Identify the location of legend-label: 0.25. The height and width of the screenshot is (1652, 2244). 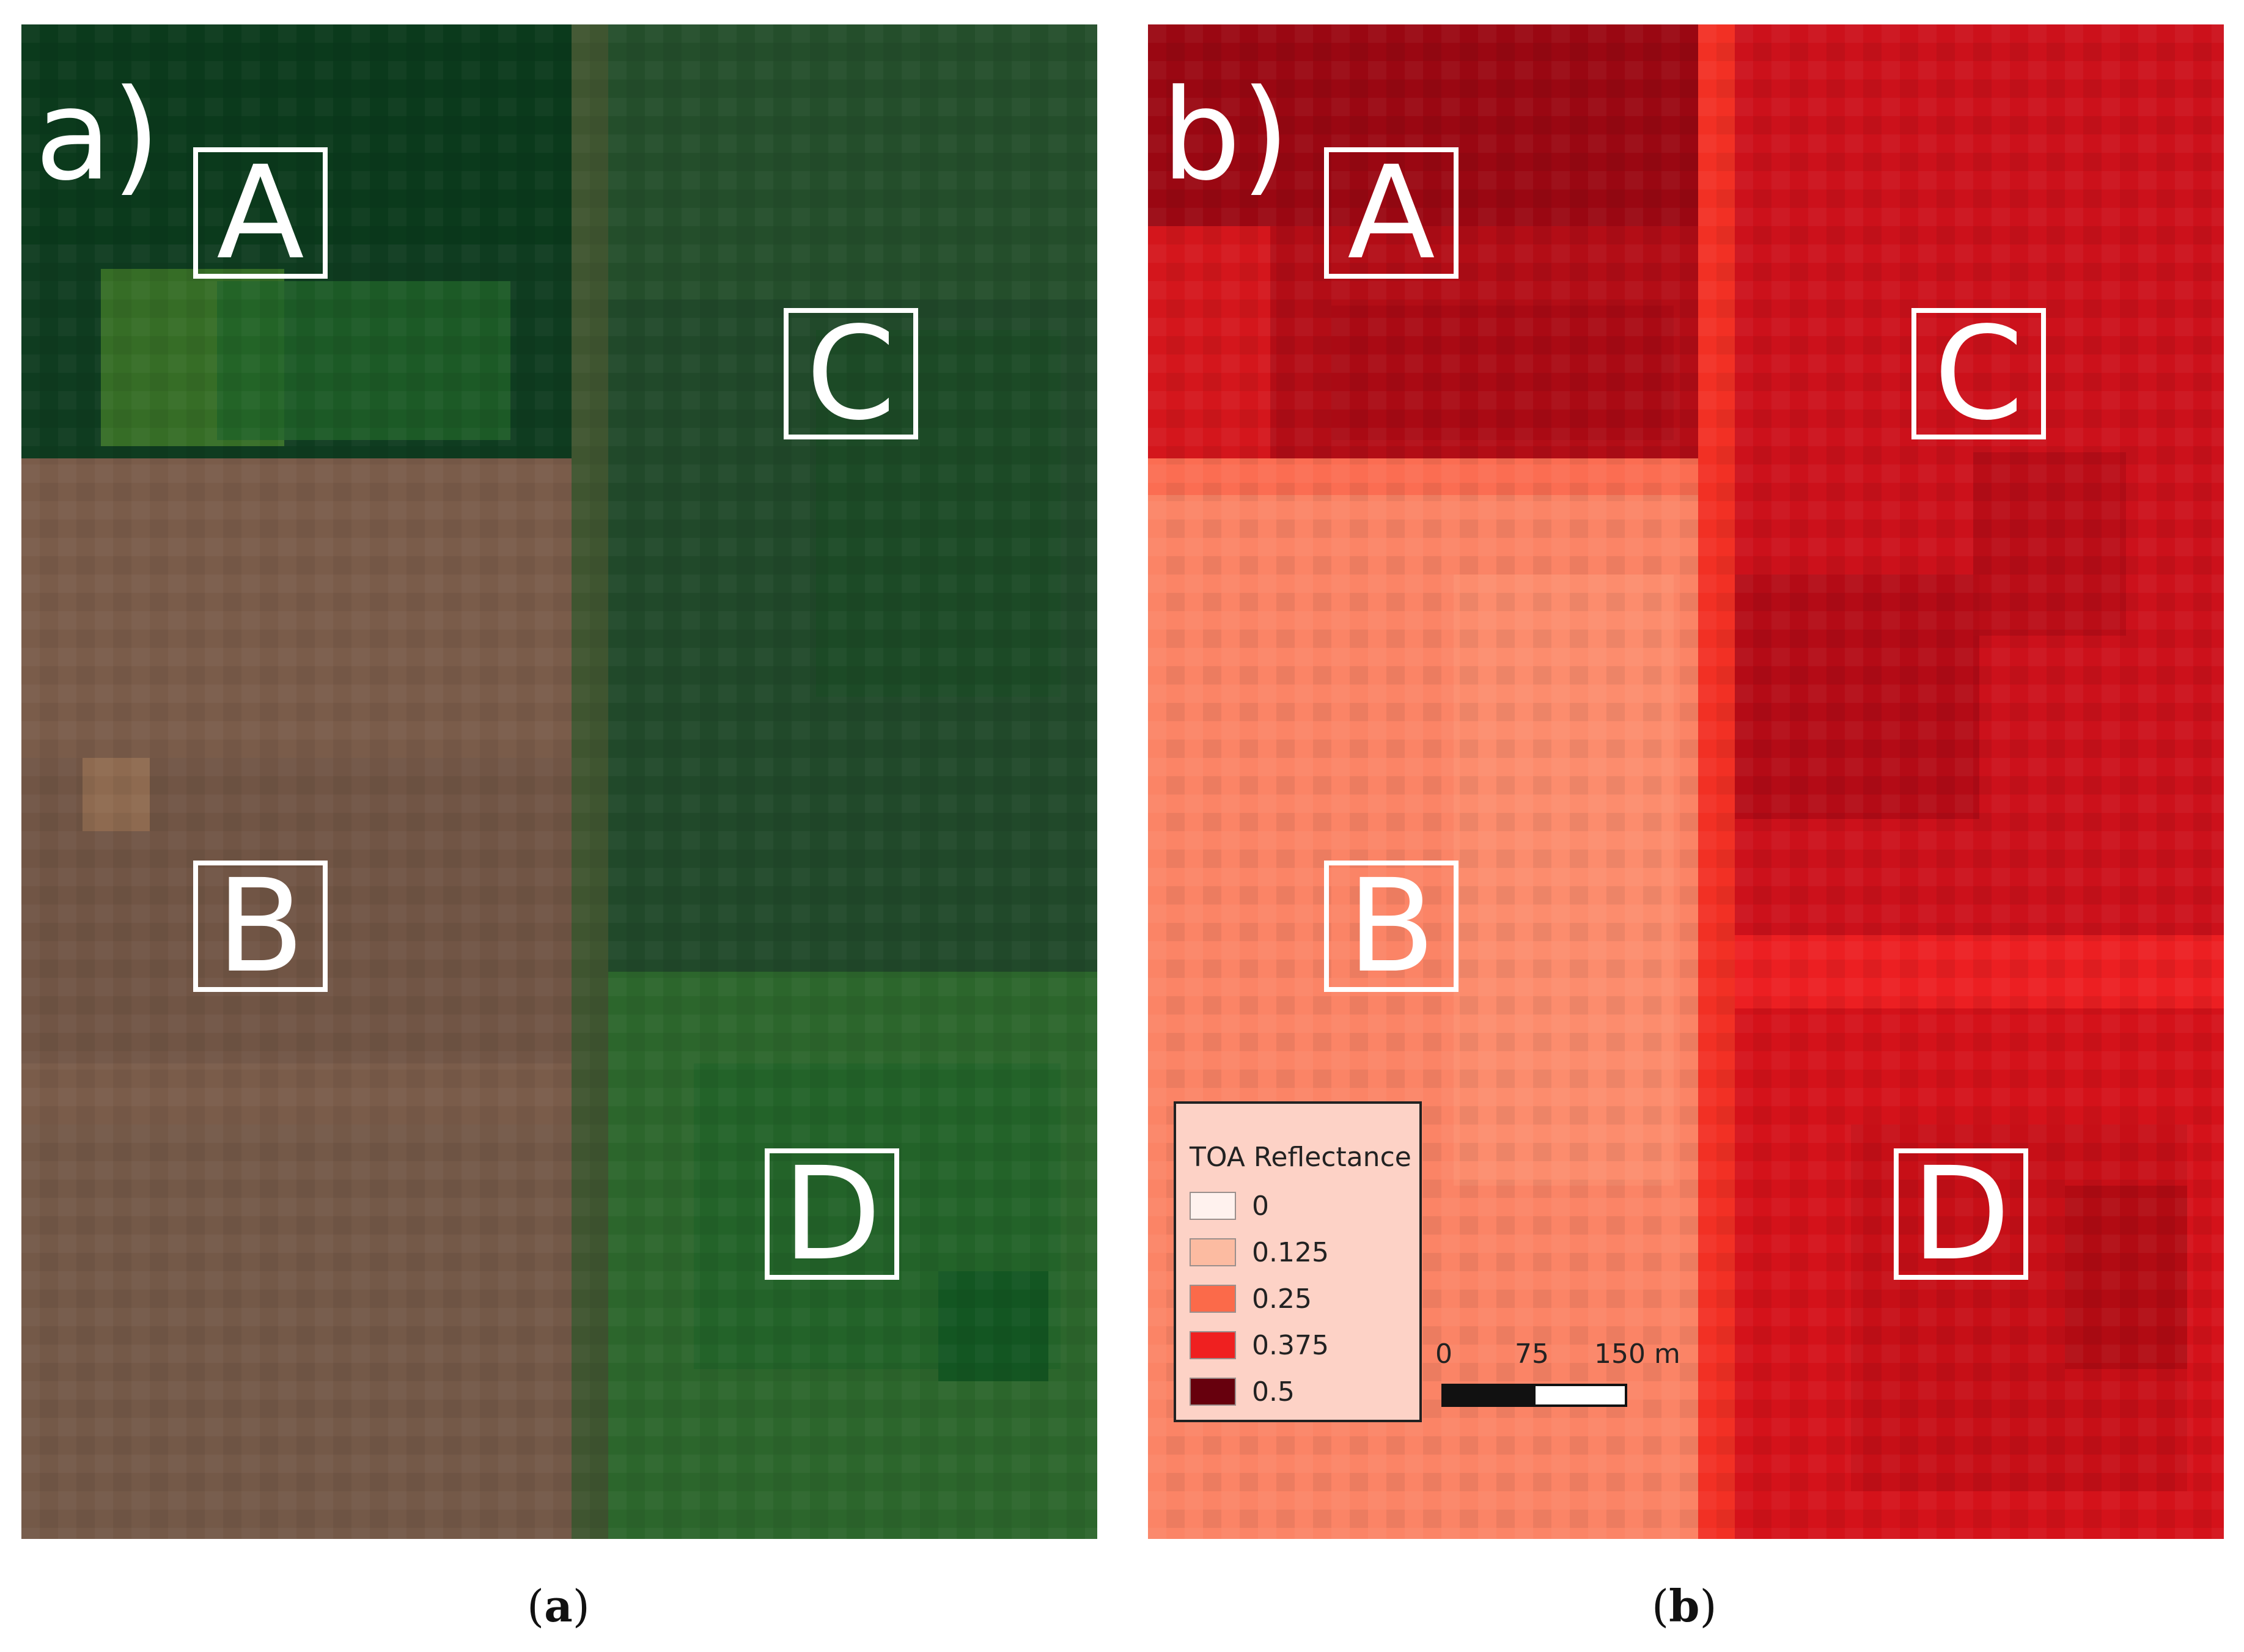
(1282, 1299).